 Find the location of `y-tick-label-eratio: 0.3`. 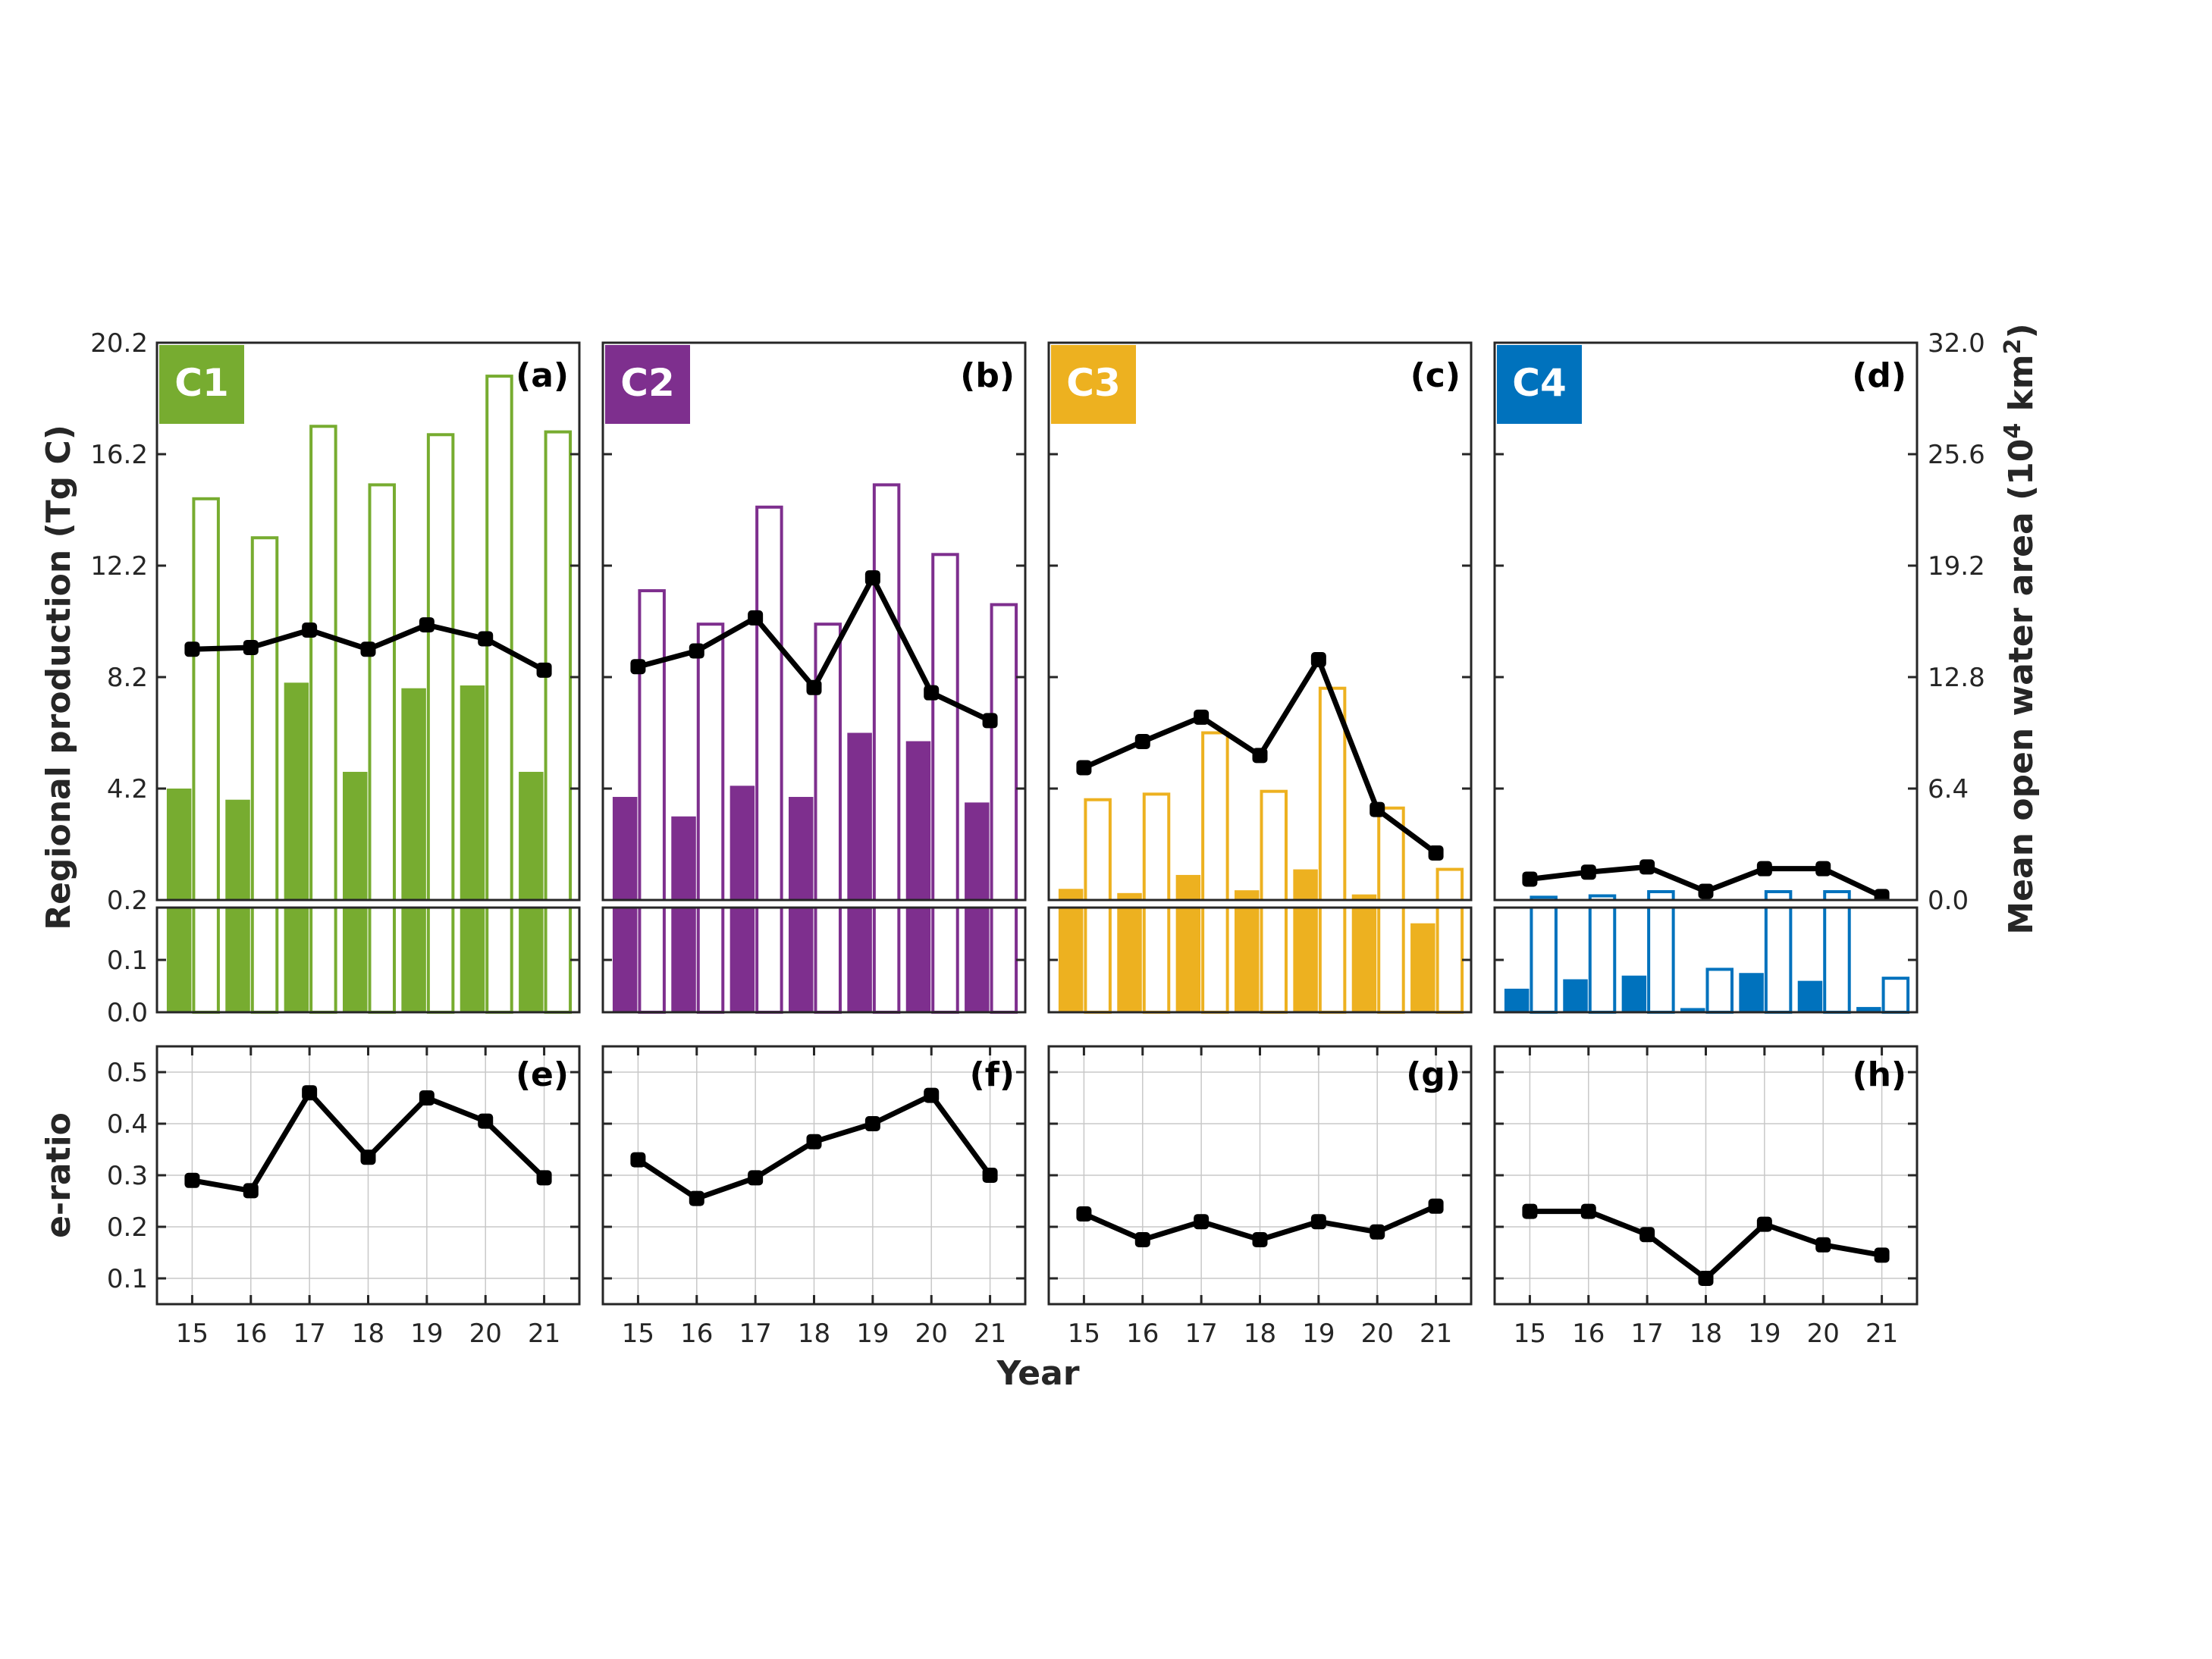

y-tick-label-eratio: 0.3 is located at coordinates (128, 1176).